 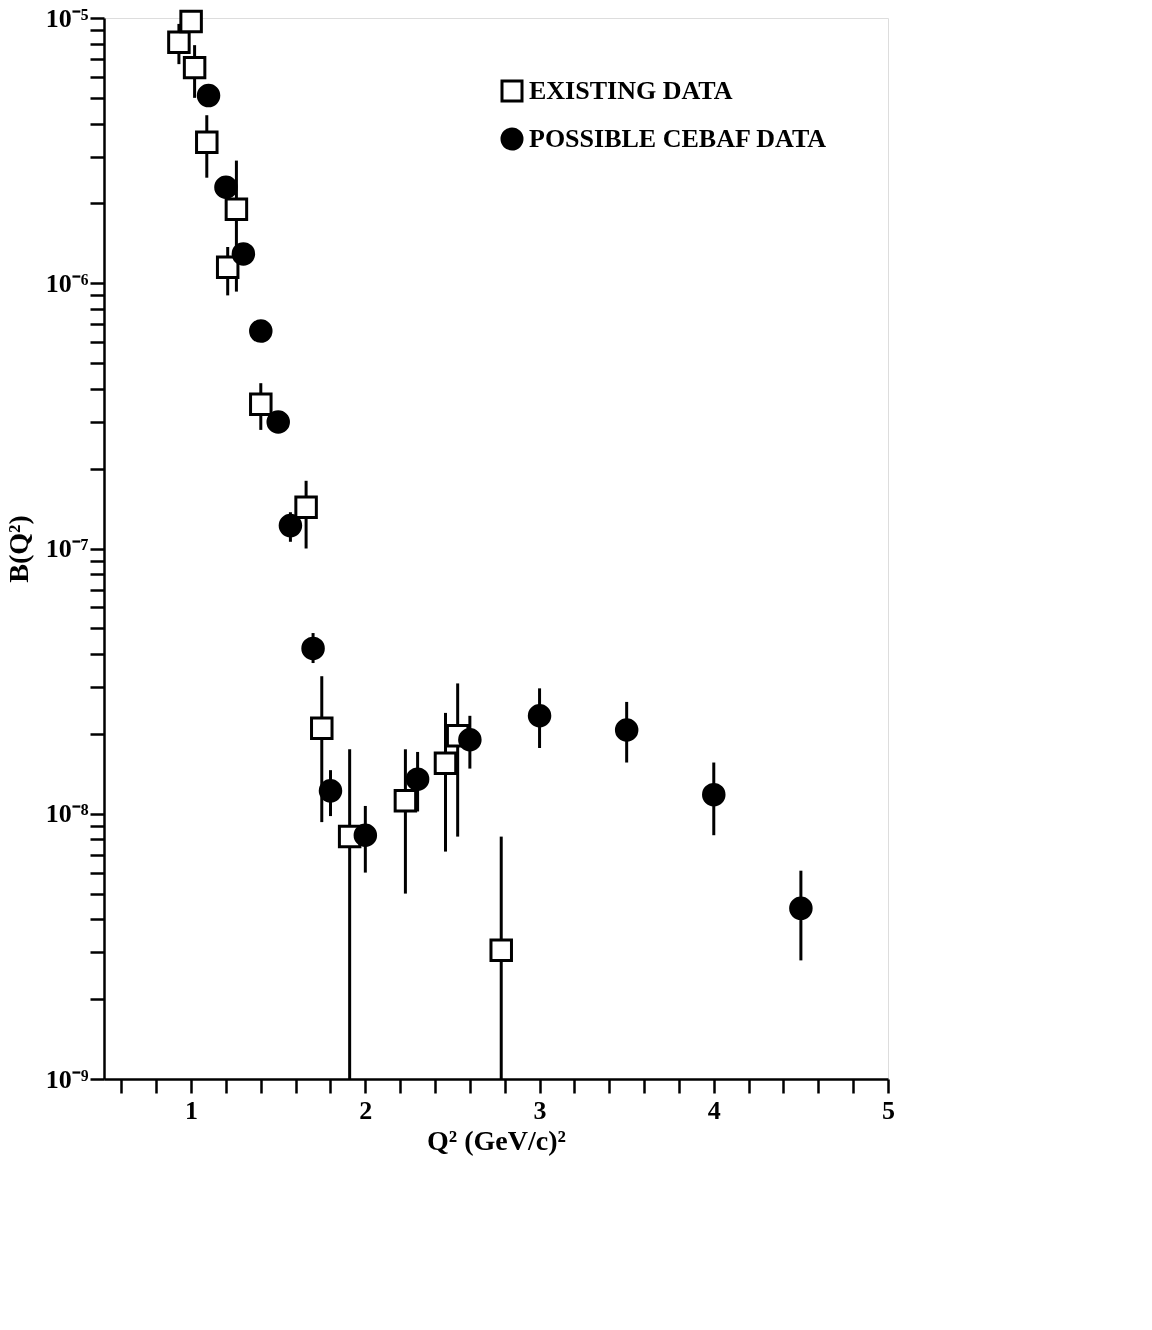 I want to click on x-tick-label: 5, so click(x=888, y=1110).